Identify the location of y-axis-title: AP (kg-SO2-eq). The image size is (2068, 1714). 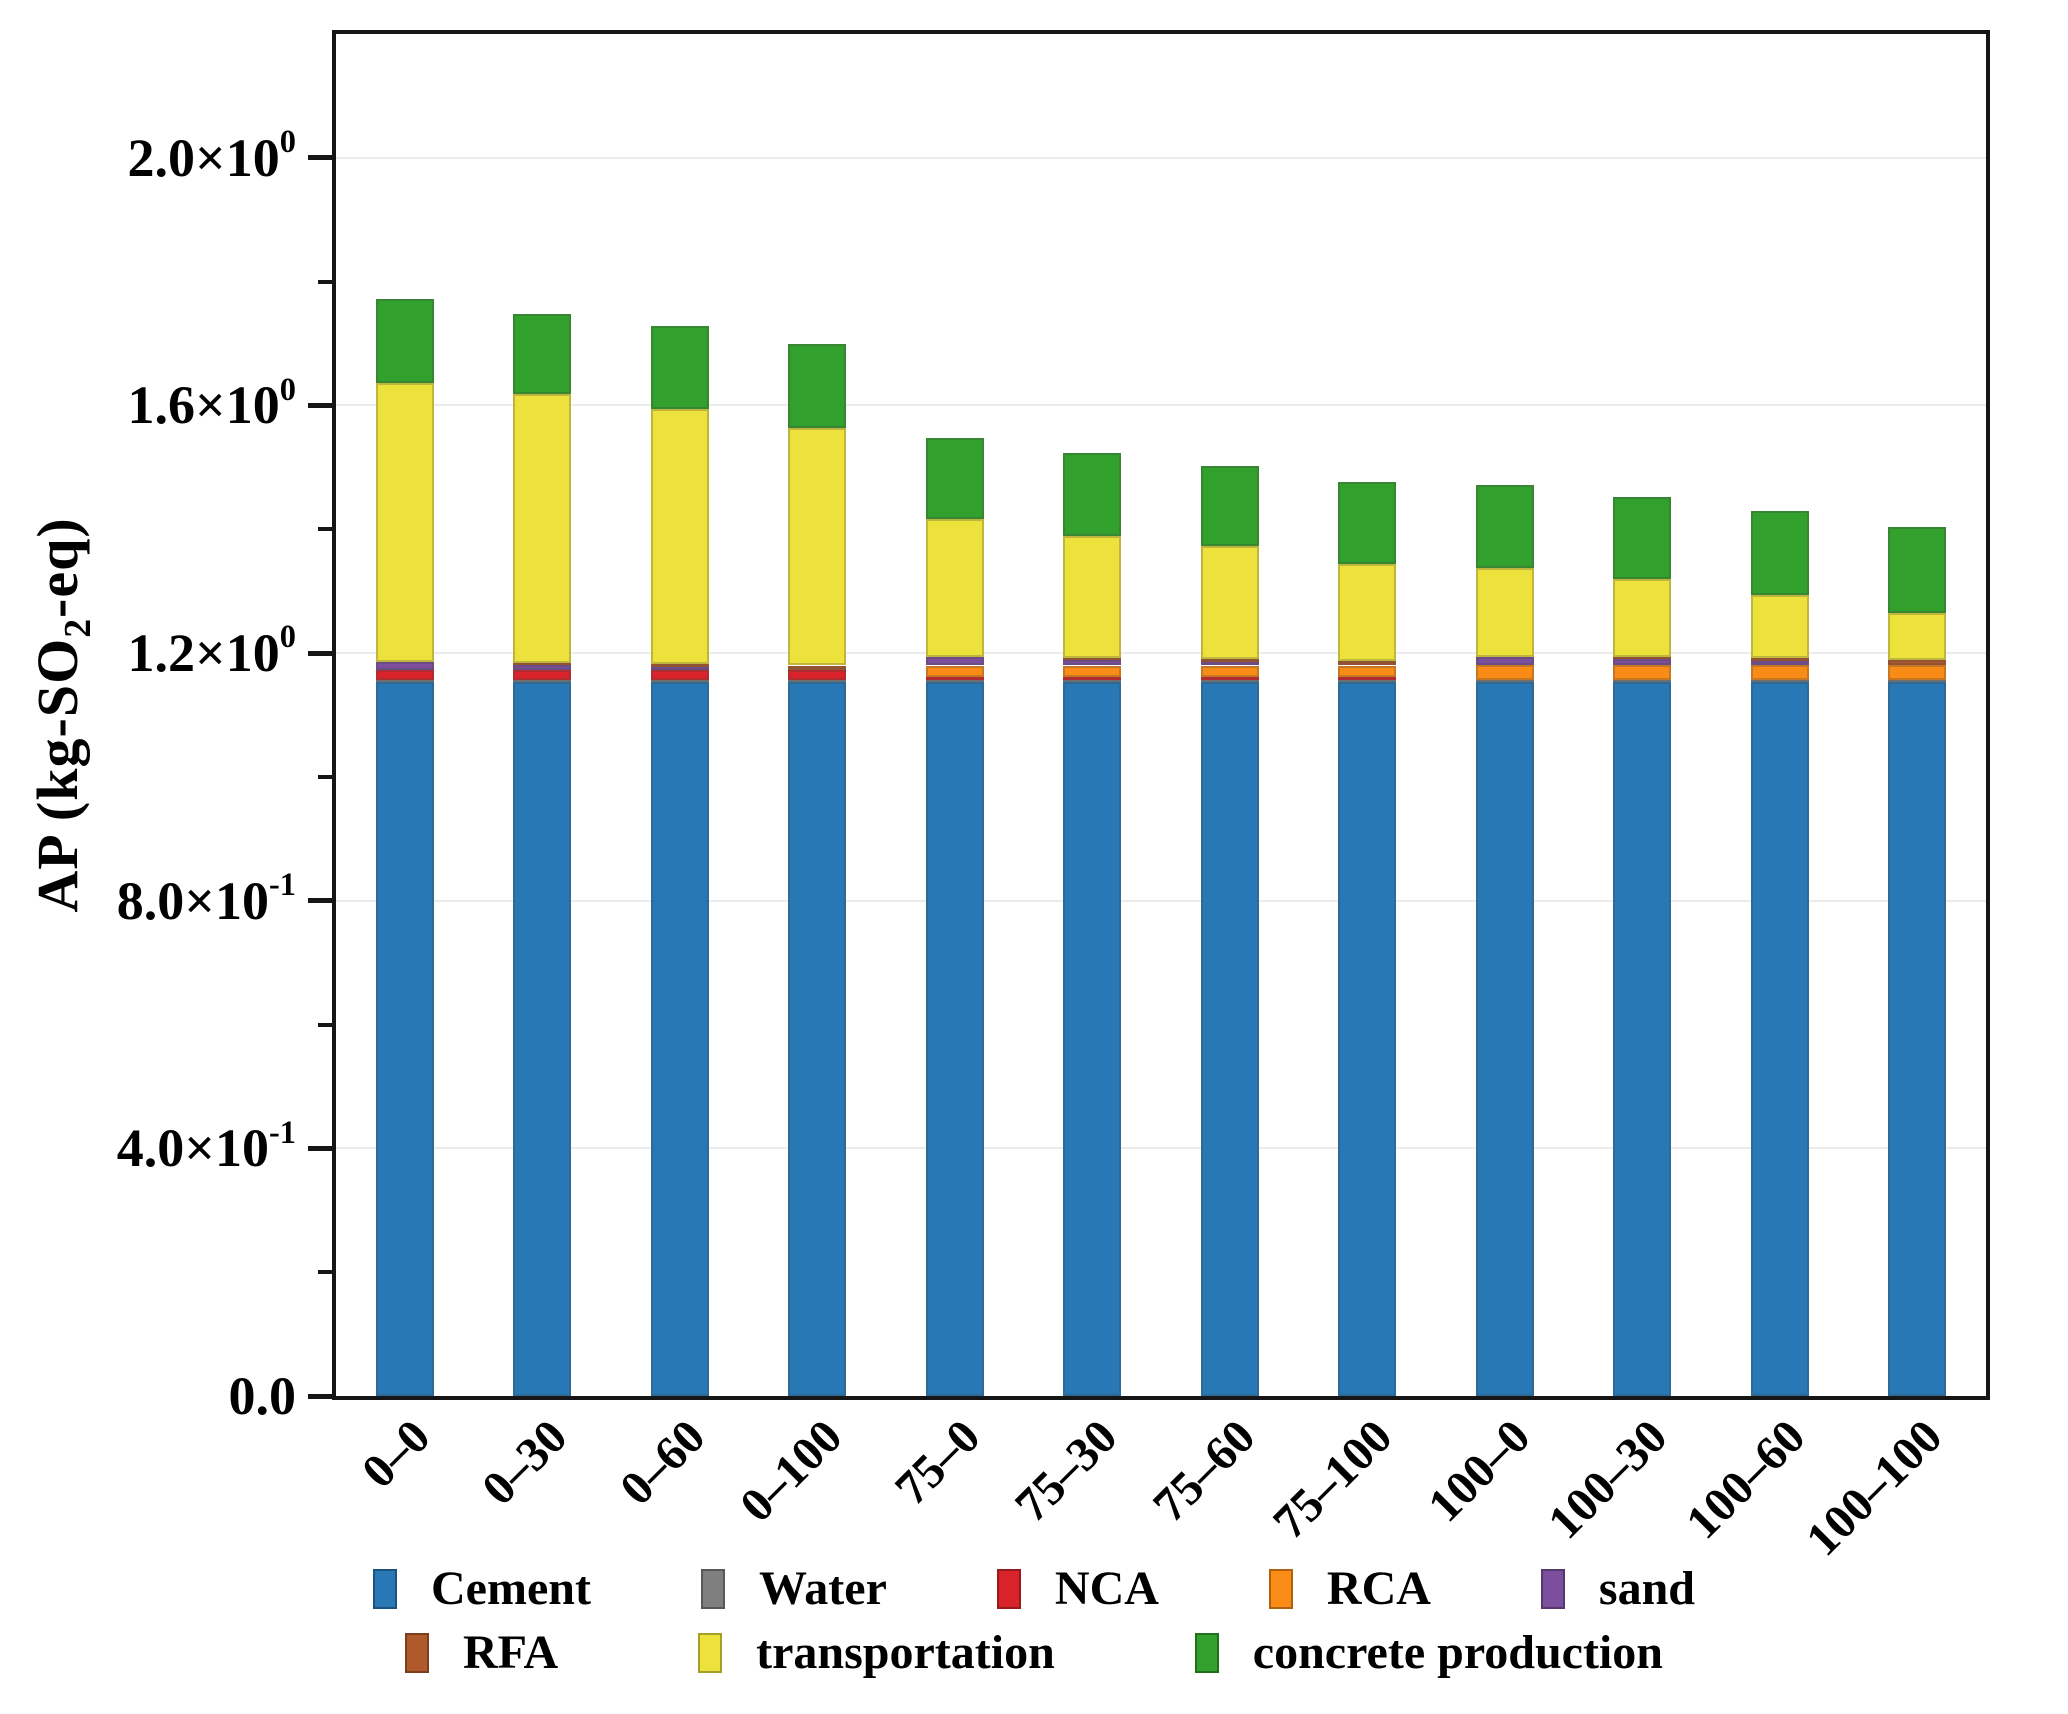
(62, 714).